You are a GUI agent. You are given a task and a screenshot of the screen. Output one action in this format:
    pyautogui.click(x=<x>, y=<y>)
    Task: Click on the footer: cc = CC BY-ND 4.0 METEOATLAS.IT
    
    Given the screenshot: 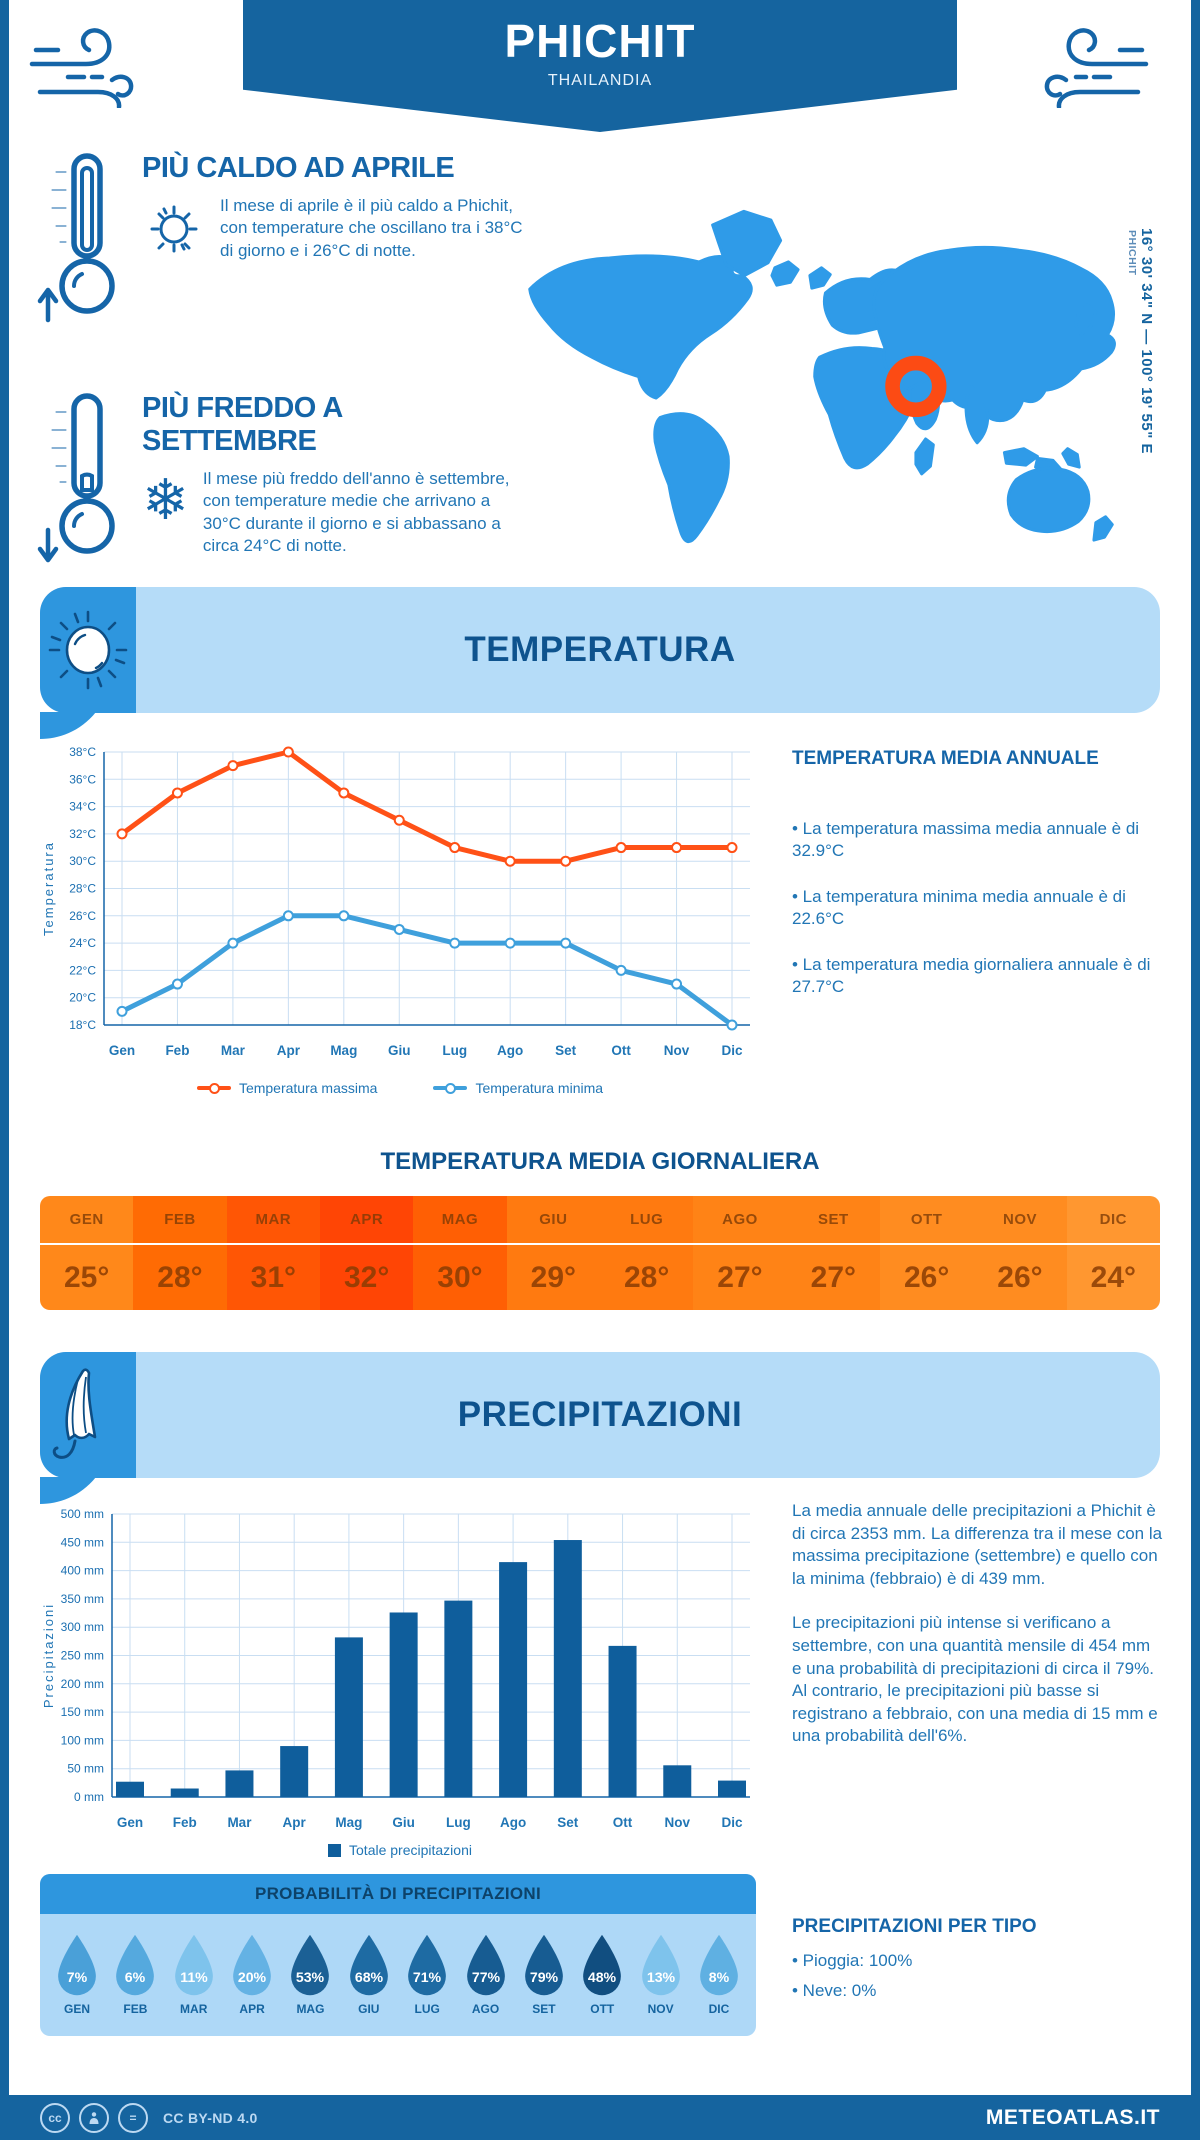 What is the action you would take?
    pyautogui.click(x=600, y=2117)
    